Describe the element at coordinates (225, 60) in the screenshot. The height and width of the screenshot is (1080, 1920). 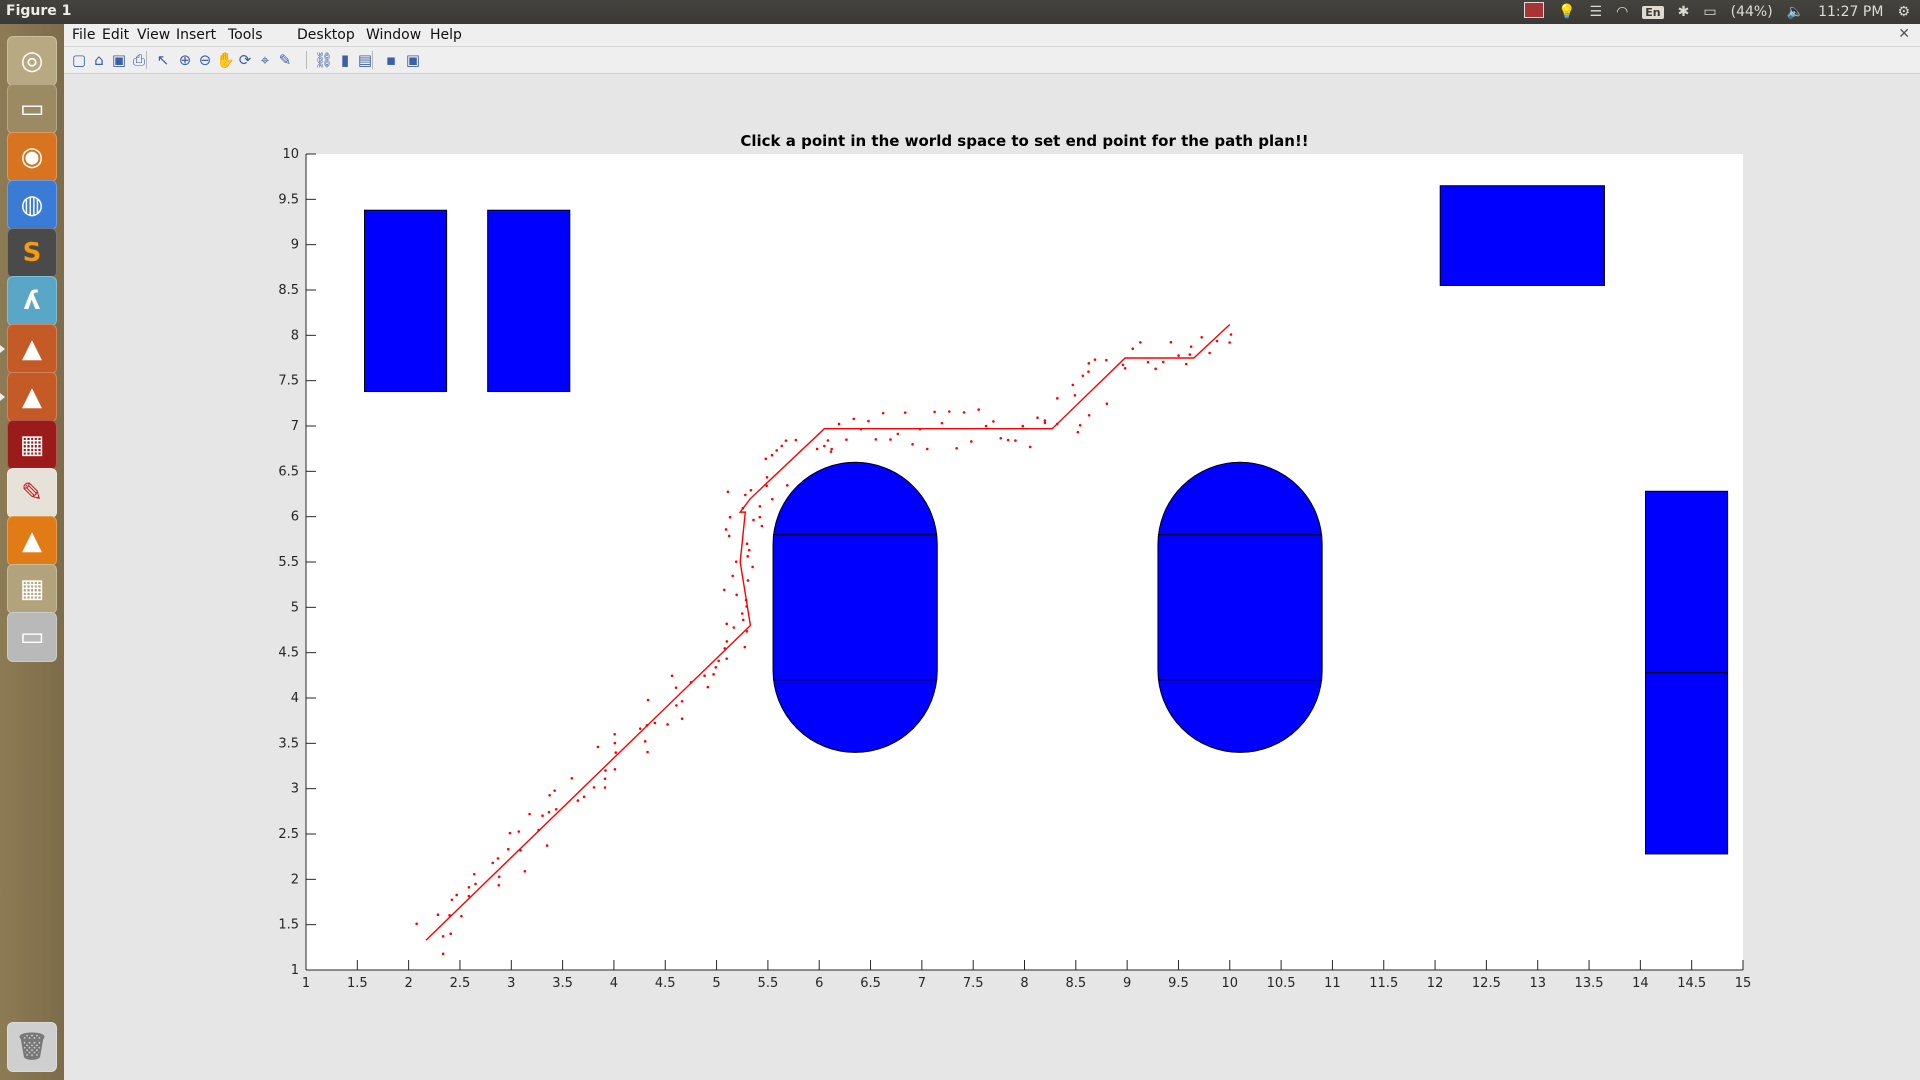
I see `pan-icon: ✋` at that location.